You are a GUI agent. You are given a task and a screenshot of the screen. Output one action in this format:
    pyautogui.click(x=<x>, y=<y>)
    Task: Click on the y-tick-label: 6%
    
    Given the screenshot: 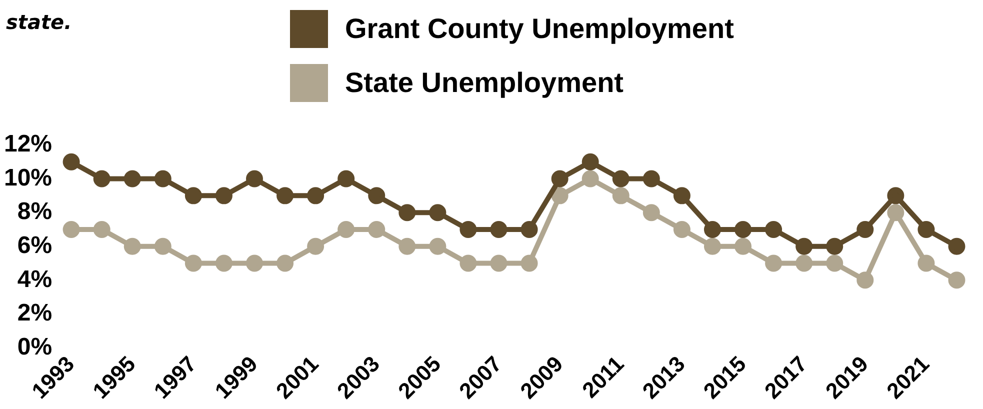 What is the action you would take?
    pyautogui.click(x=34, y=245)
    